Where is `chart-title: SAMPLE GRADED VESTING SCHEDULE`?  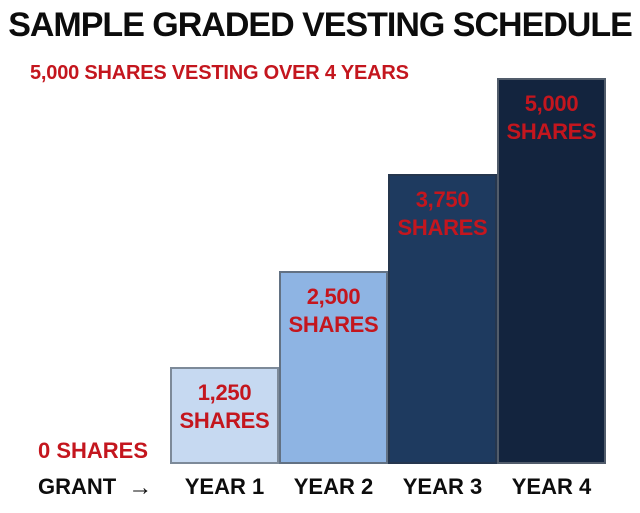
chart-title: SAMPLE GRADED VESTING SCHEDULE is located at coordinates (320, 25).